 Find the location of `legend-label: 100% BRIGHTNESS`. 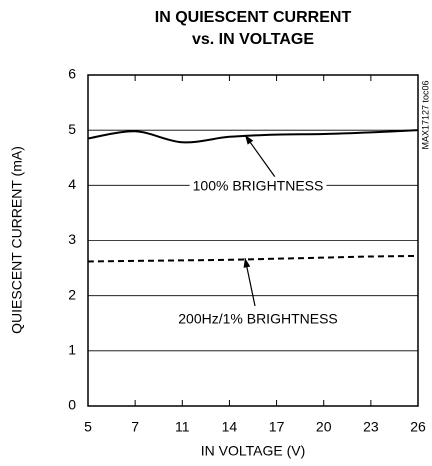

legend-label: 100% BRIGHTNESS is located at coordinates (258, 186).